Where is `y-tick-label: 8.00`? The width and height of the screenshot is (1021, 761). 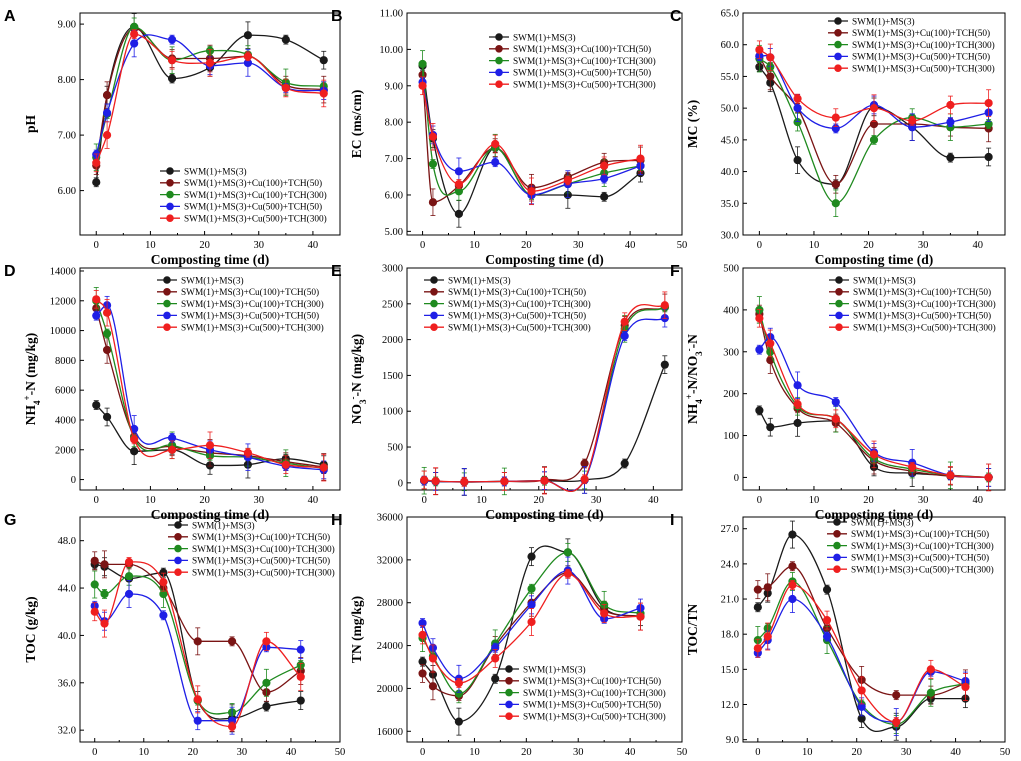
y-tick-label: 8.00 is located at coordinates (394, 123).